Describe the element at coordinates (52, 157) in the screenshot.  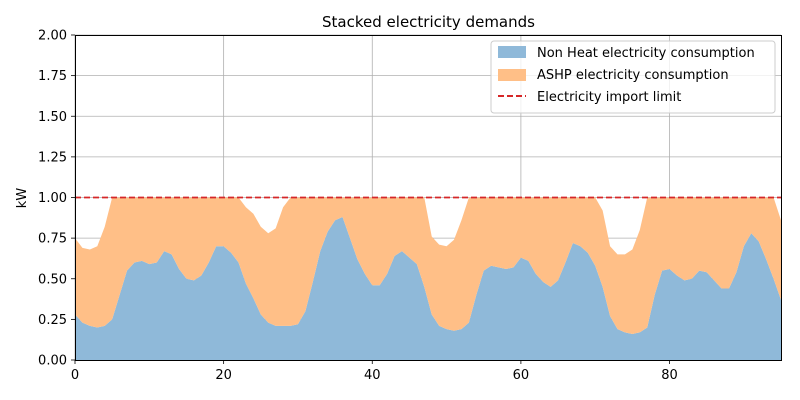
I see `y-tick-label: 1.25` at that location.